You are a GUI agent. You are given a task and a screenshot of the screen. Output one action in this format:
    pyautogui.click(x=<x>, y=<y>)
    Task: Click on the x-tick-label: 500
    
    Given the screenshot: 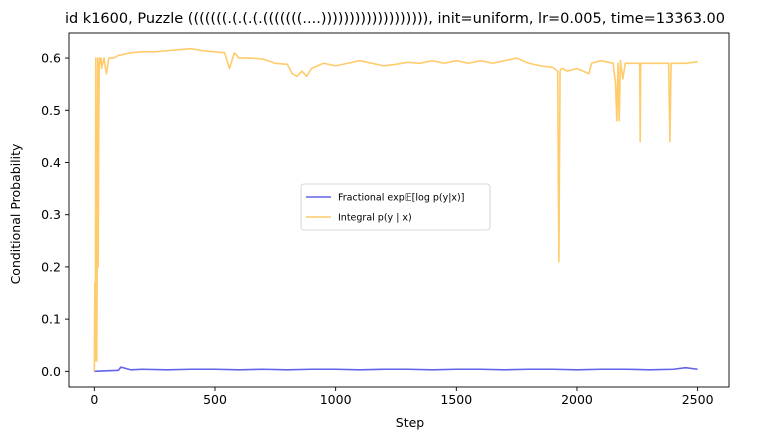 What is the action you would take?
    pyautogui.click(x=215, y=399)
    